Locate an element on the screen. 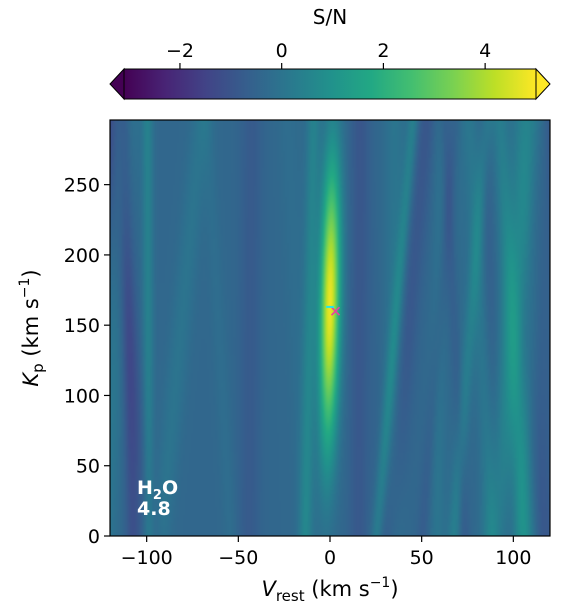 The width and height of the screenshot is (562, 614). x-axis-ticks: −100 −50 0 50 100 is located at coordinates (326, 552).